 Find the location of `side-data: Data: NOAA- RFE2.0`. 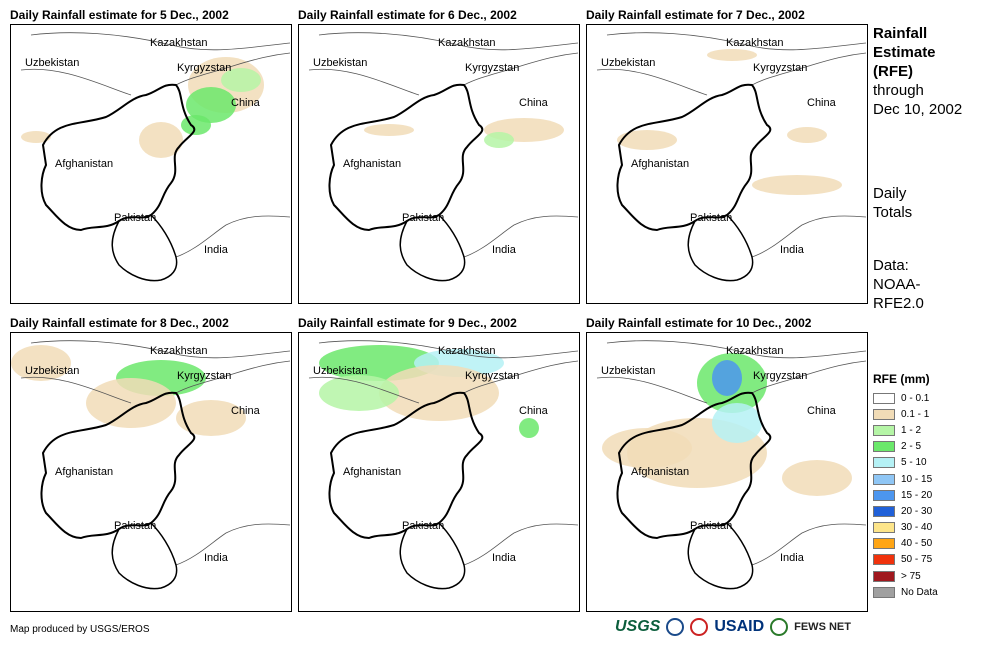

side-data: Data: NOAA- RFE2.0 is located at coordinates (898, 284).